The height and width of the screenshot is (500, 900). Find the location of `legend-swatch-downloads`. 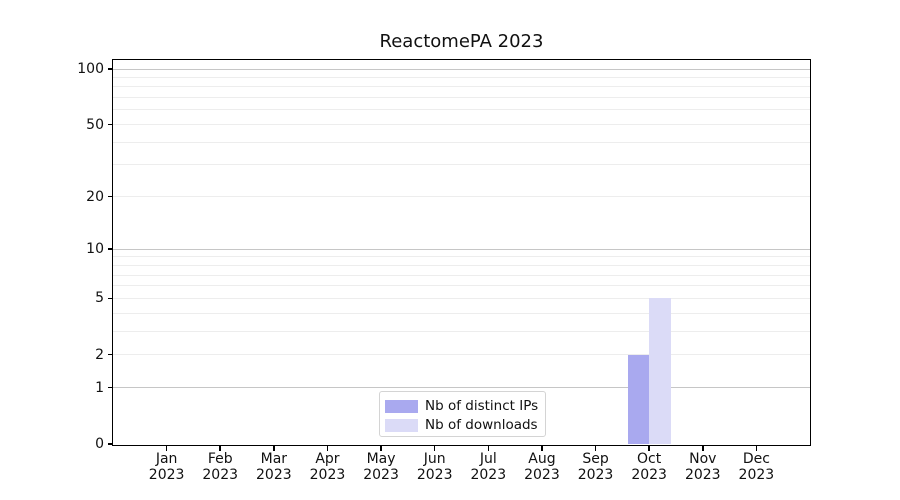

legend-swatch-downloads is located at coordinates (401, 425).